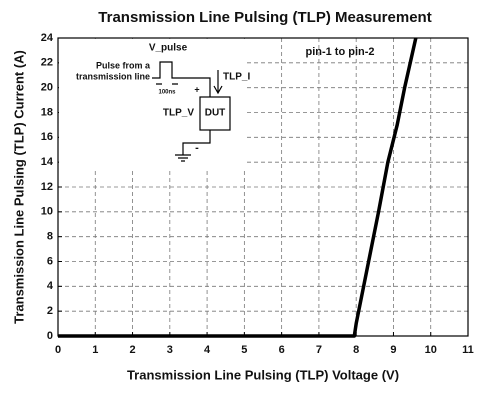 This screenshot has height=399, width=486. Describe the element at coordinates (218, 82) in the screenshot. I see `current-arrow` at that location.